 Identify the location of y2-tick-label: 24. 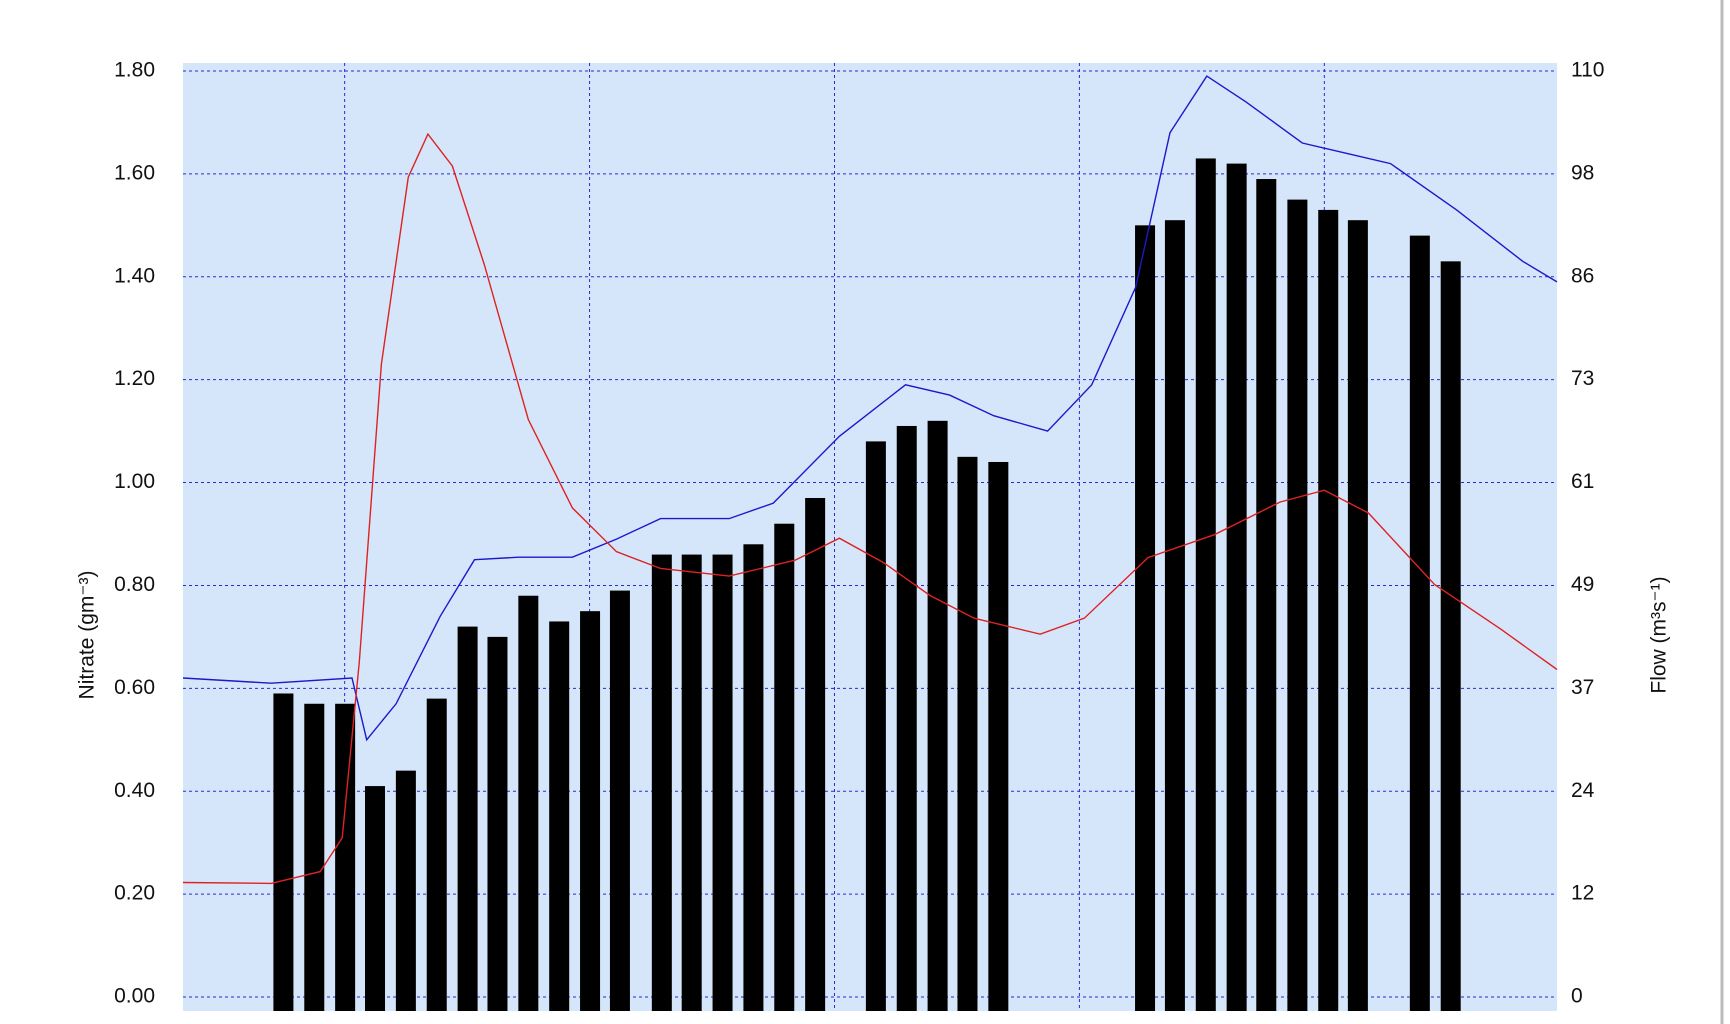
(1583, 790).